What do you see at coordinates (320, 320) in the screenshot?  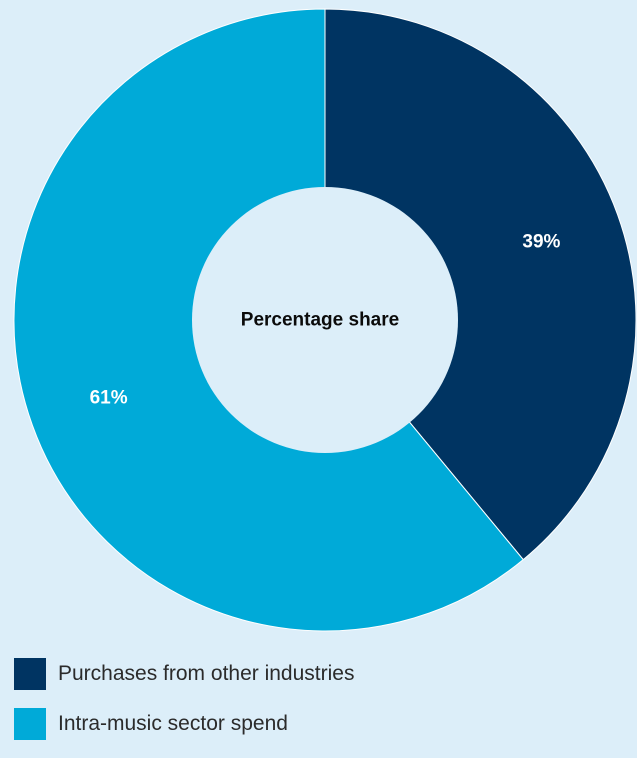 I see `center-label: Percentage share` at bounding box center [320, 320].